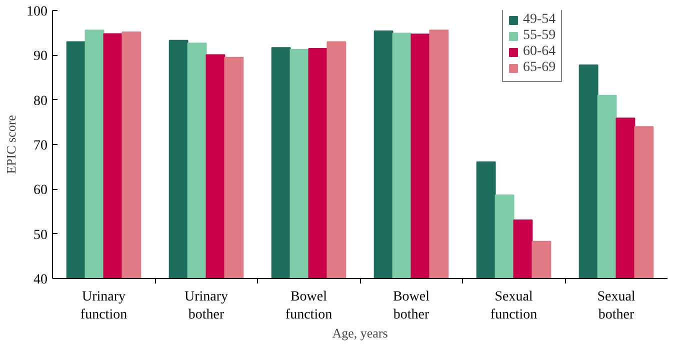 This screenshot has height=346, width=675. Describe the element at coordinates (308, 306) in the screenshot. I see `x-tick-label: Bowel function` at that location.